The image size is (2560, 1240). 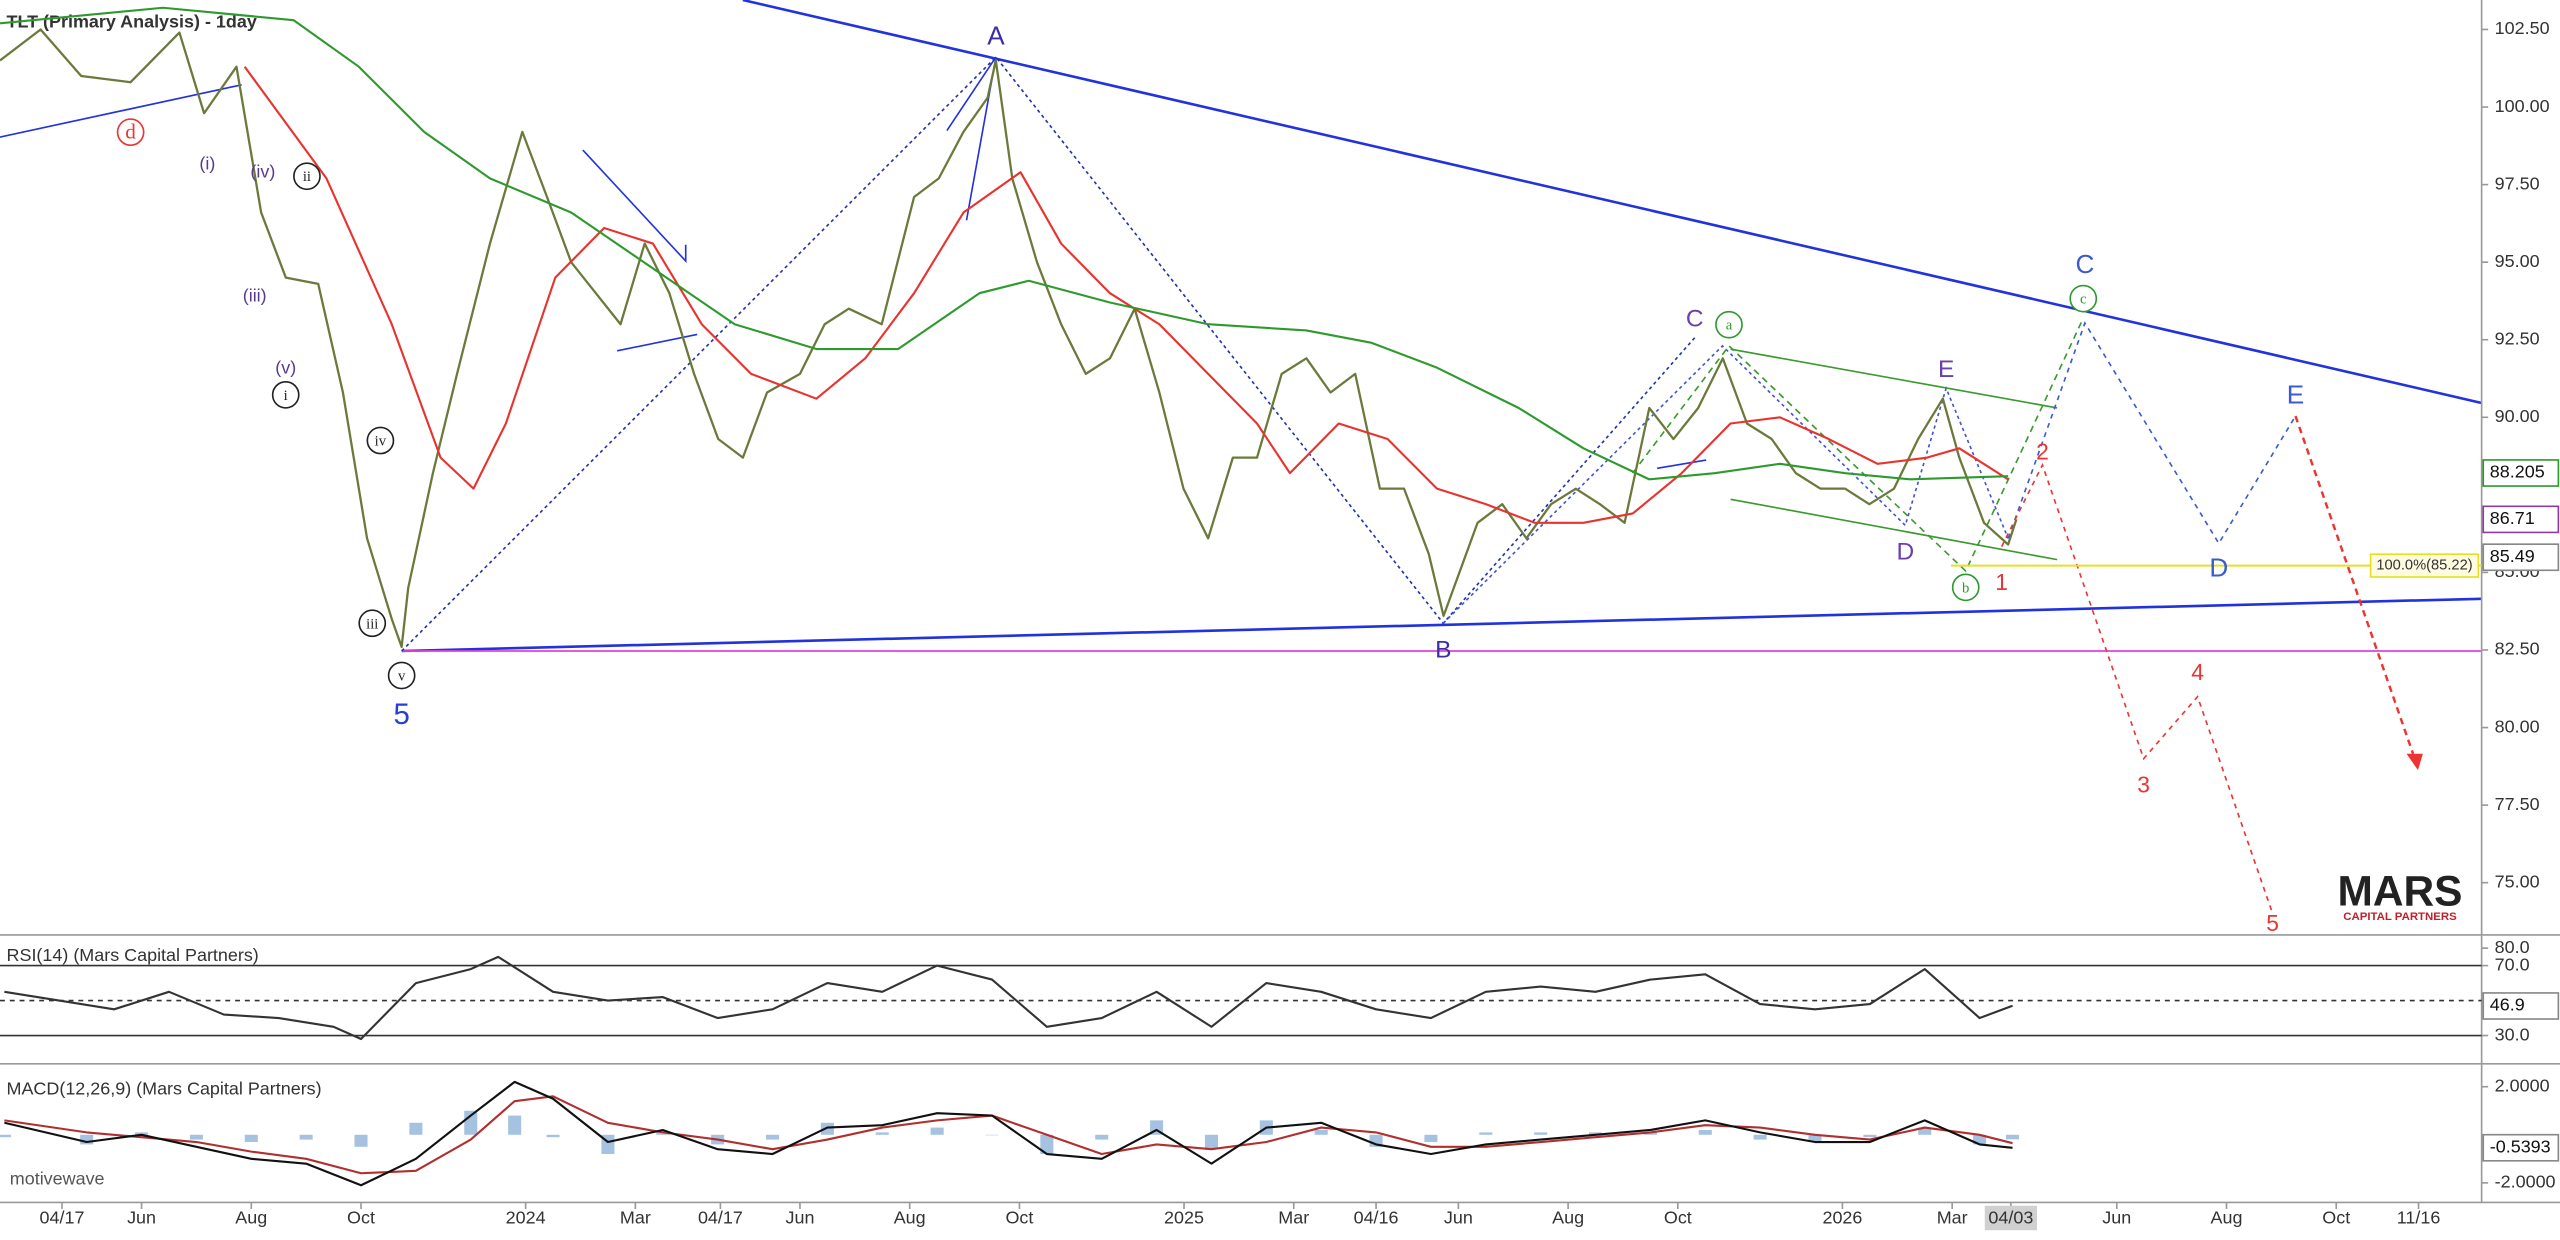 What do you see at coordinates (2517, 881) in the screenshot?
I see `y-tick-label: 75.00` at bounding box center [2517, 881].